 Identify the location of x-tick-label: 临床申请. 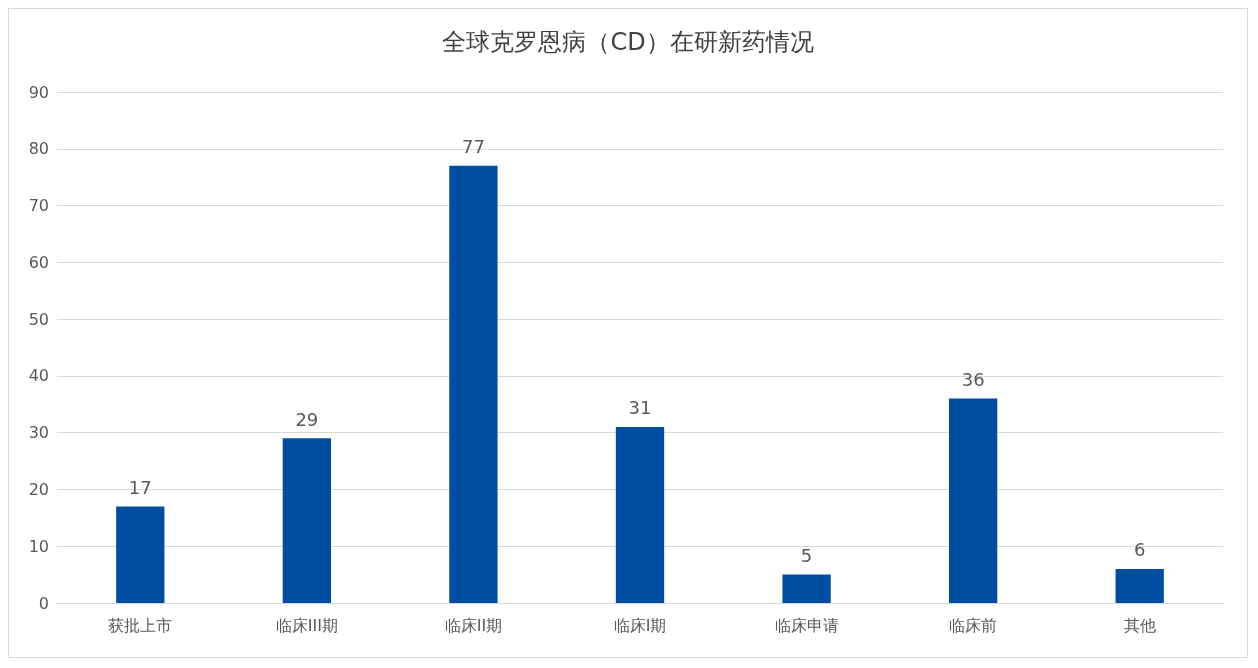
(806, 625).